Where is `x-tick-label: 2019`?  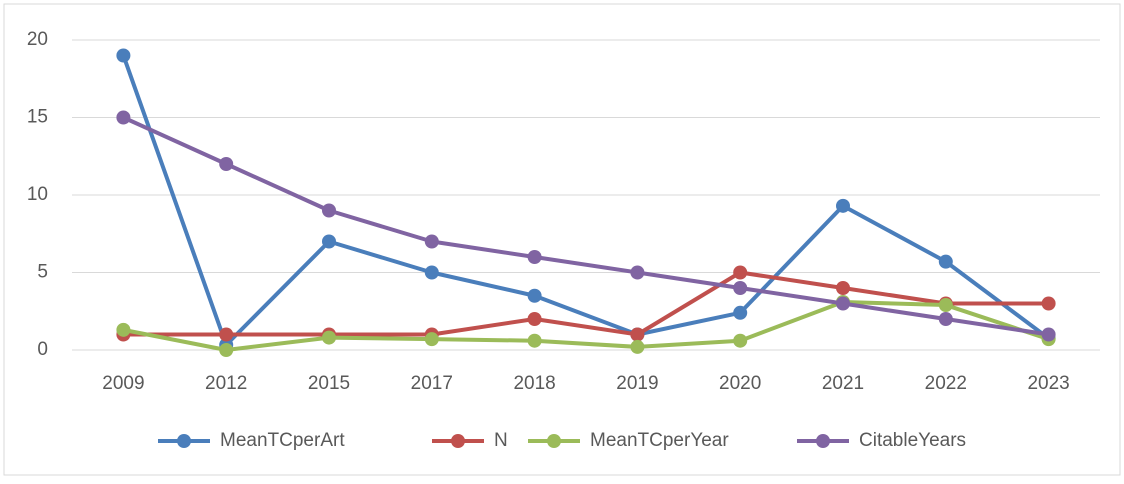 x-tick-label: 2019 is located at coordinates (637, 383).